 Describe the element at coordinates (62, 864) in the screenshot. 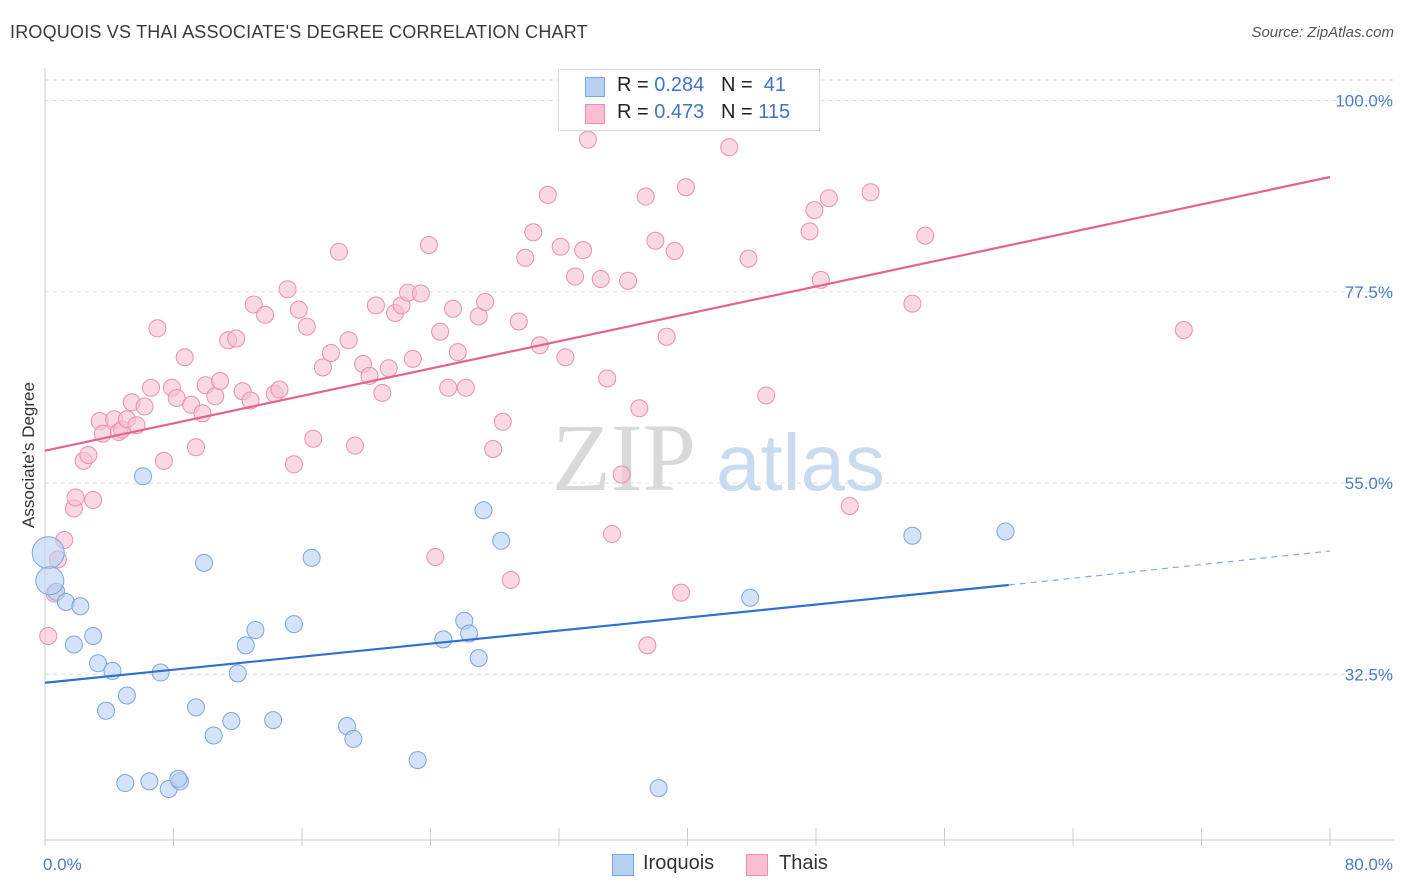

I see `x-tick-label: 0.0%` at that location.